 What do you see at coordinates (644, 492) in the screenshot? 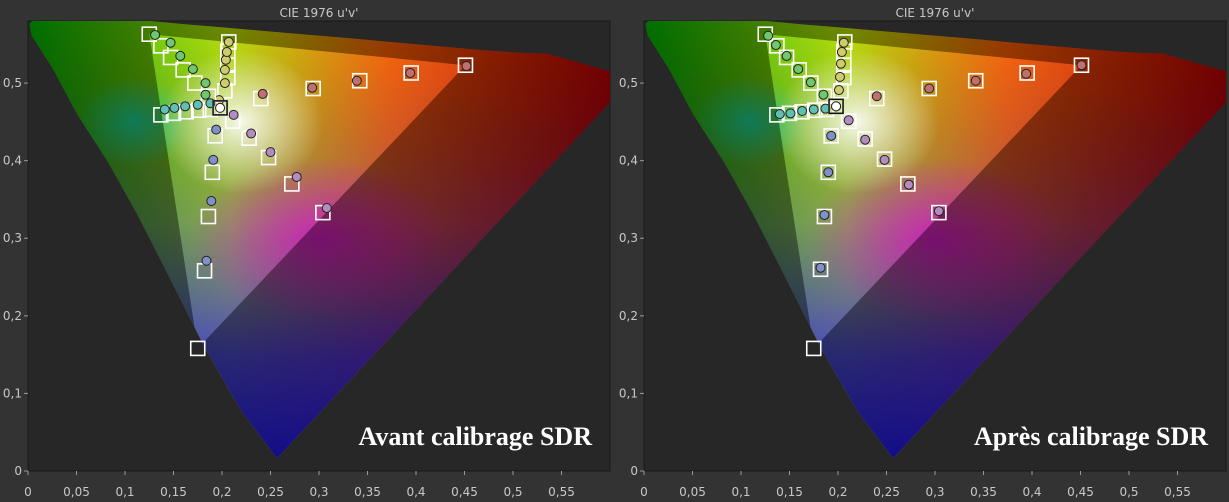
I see `x-tick-label: 0` at bounding box center [644, 492].